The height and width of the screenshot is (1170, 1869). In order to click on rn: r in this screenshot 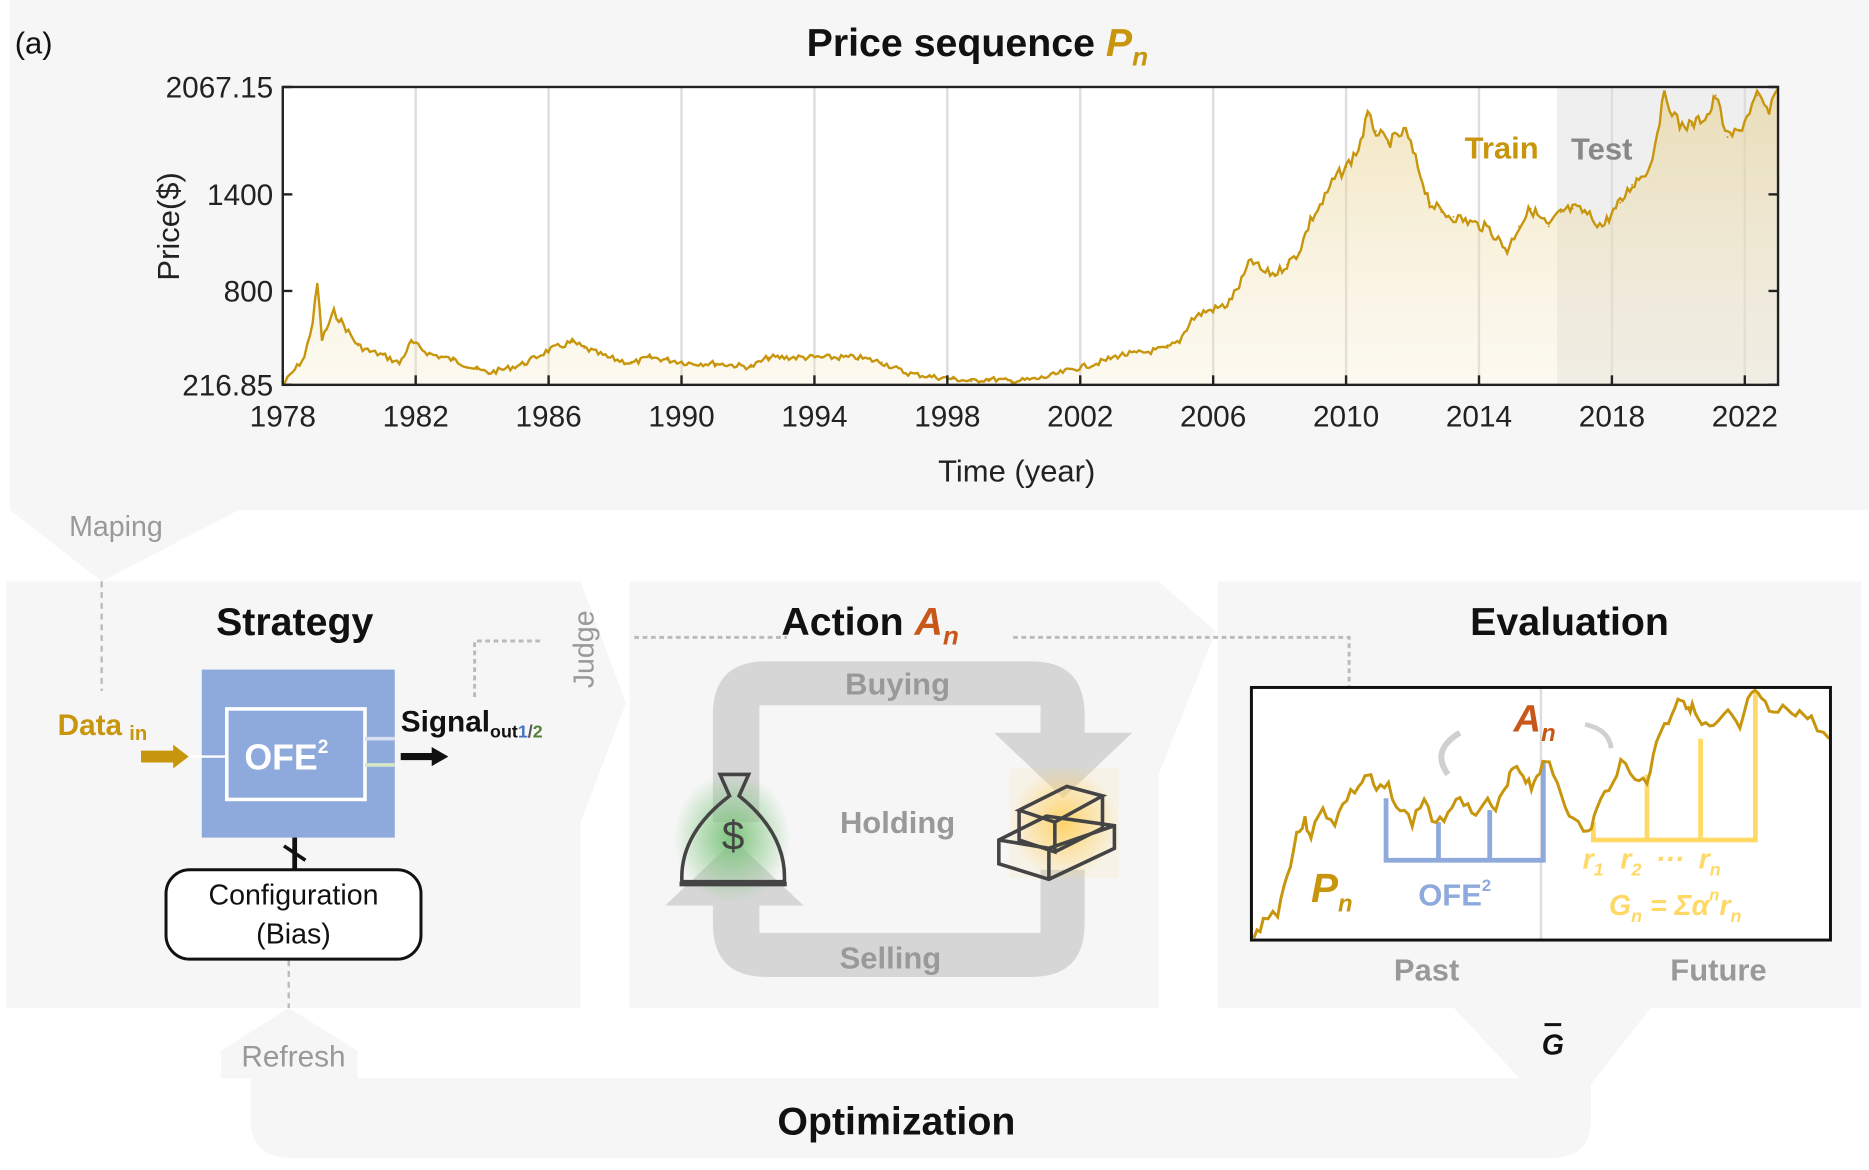, I will do `click(1705, 860)`.